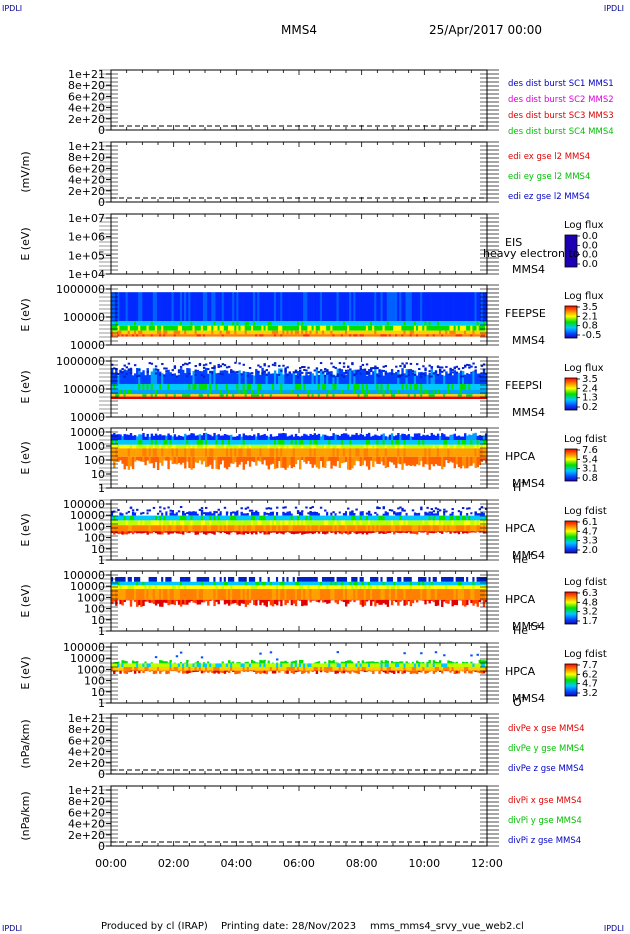  Describe the element at coordinates (590, 550) in the screenshot. I see `colorbar-tick-label: 2.0` at that location.